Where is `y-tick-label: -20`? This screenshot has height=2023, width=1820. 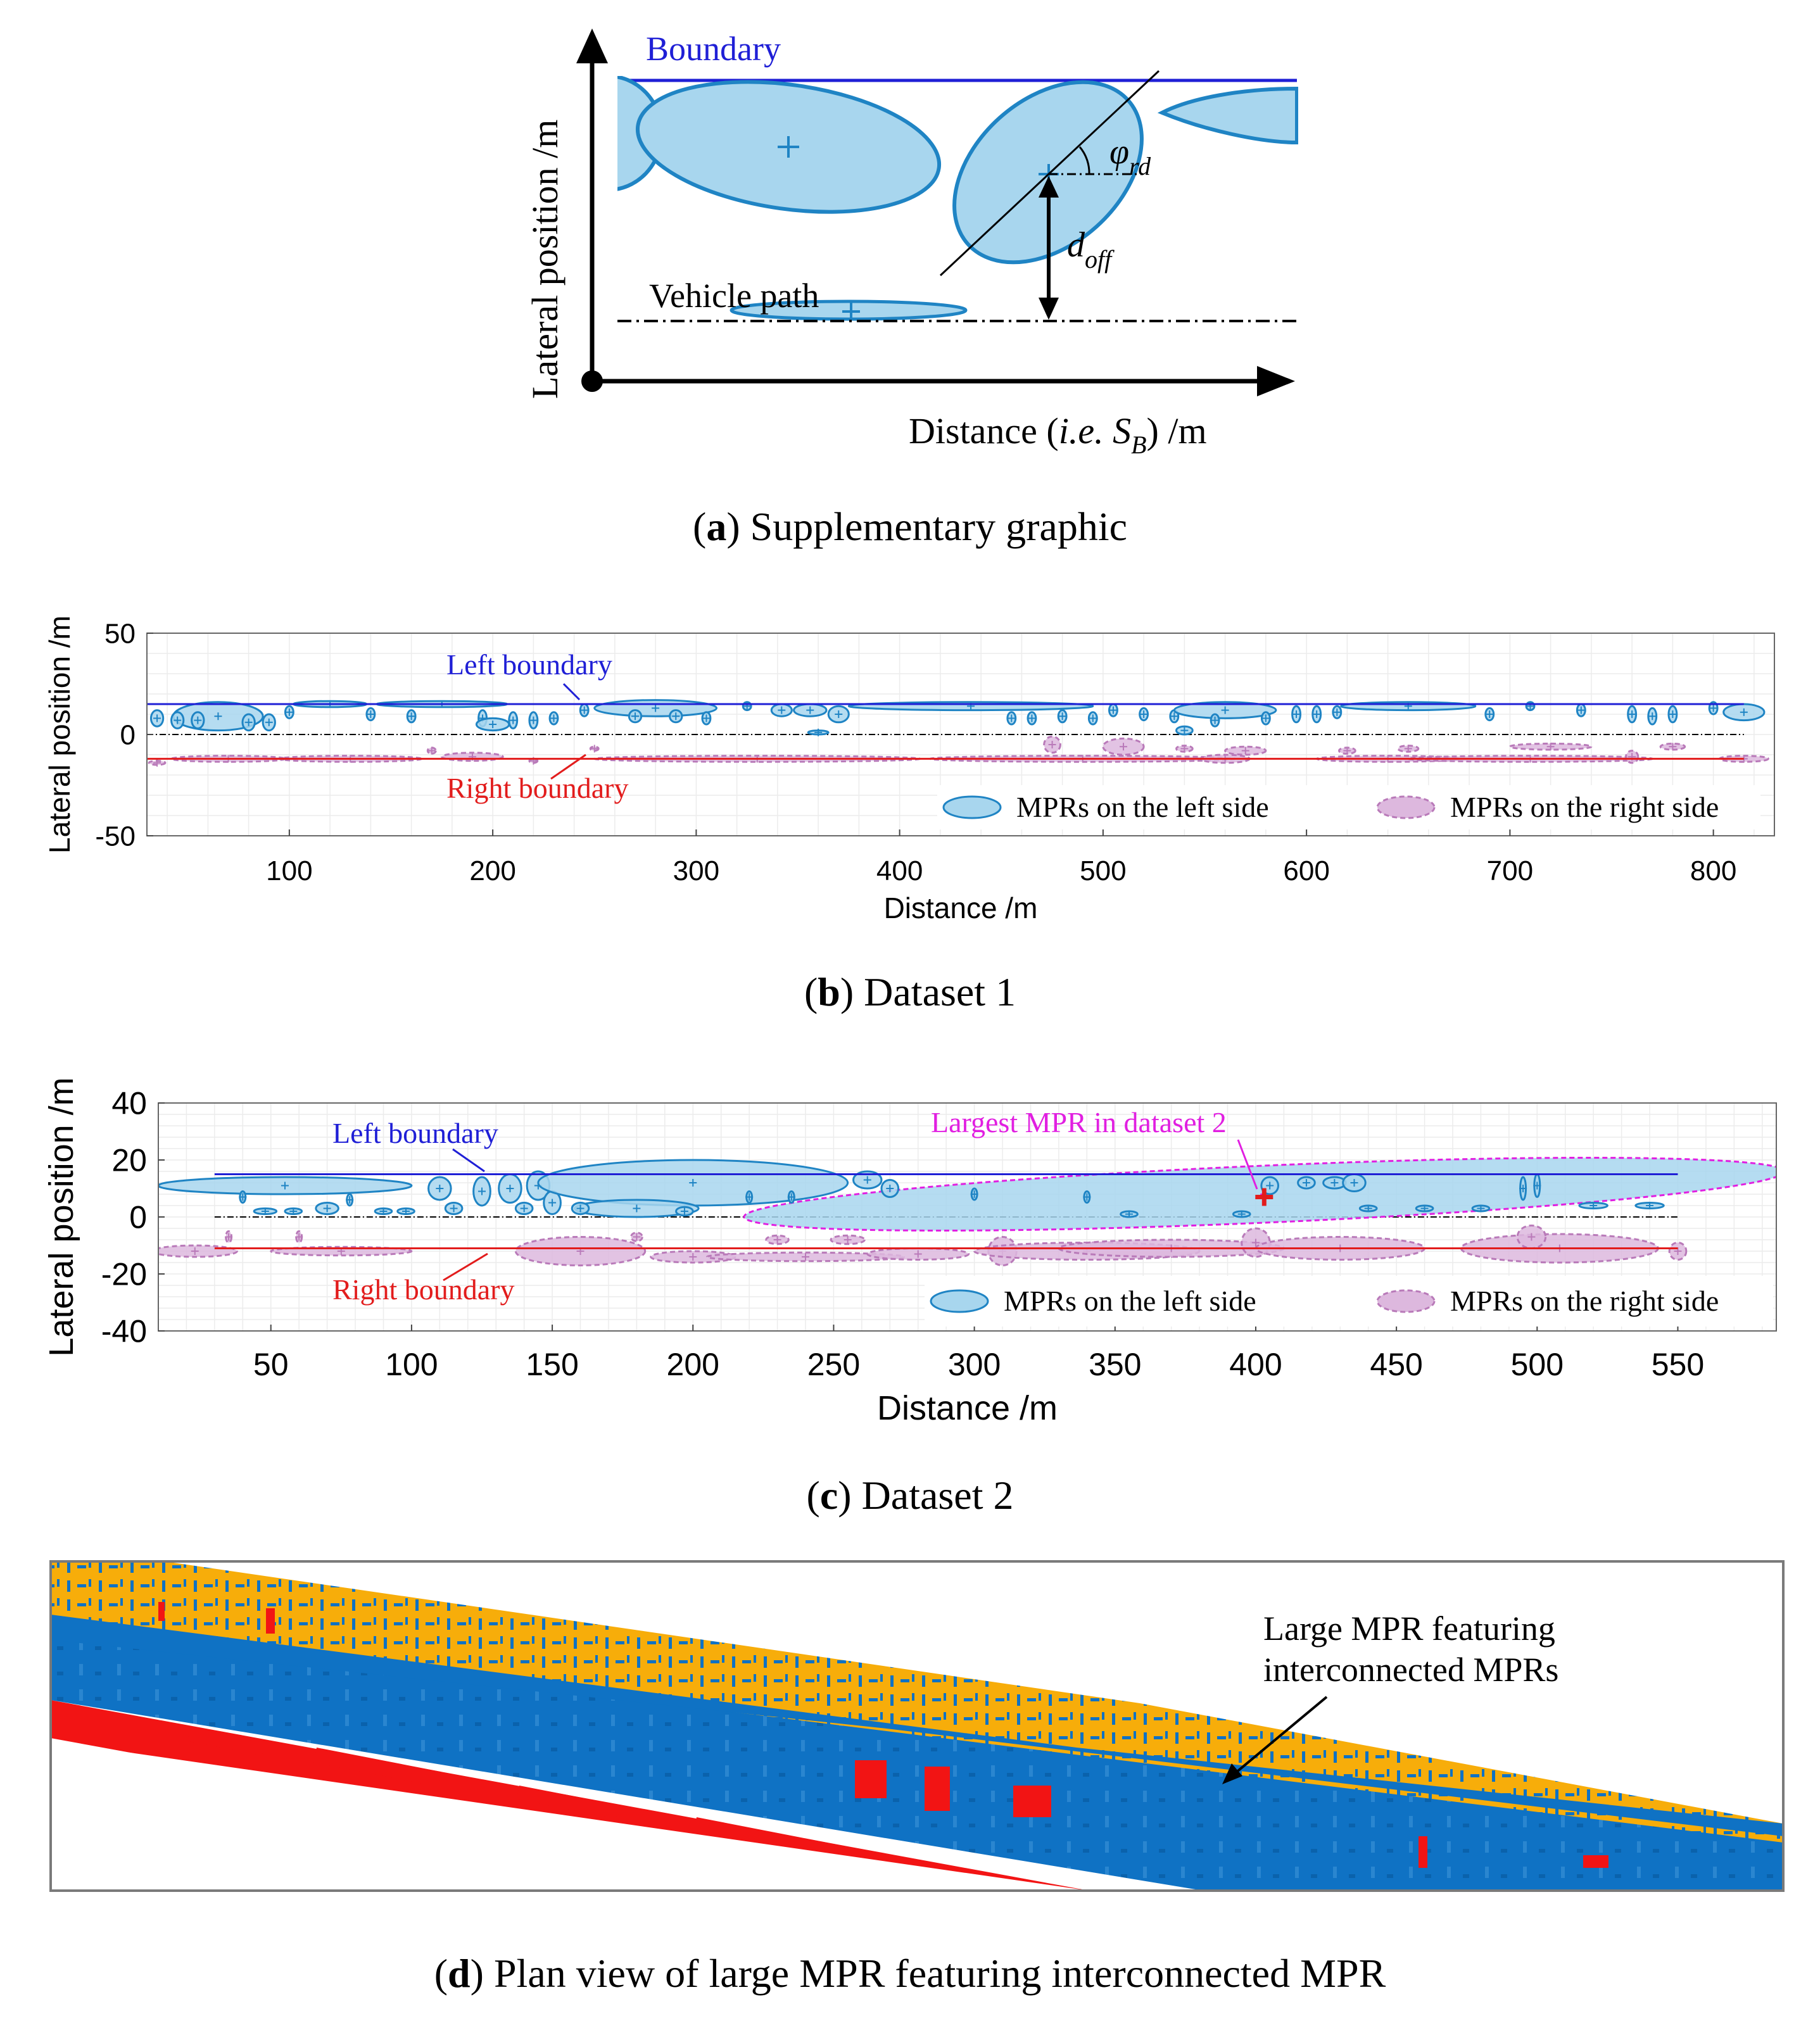 y-tick-label: -20 is located at coordinates (124, 1274).